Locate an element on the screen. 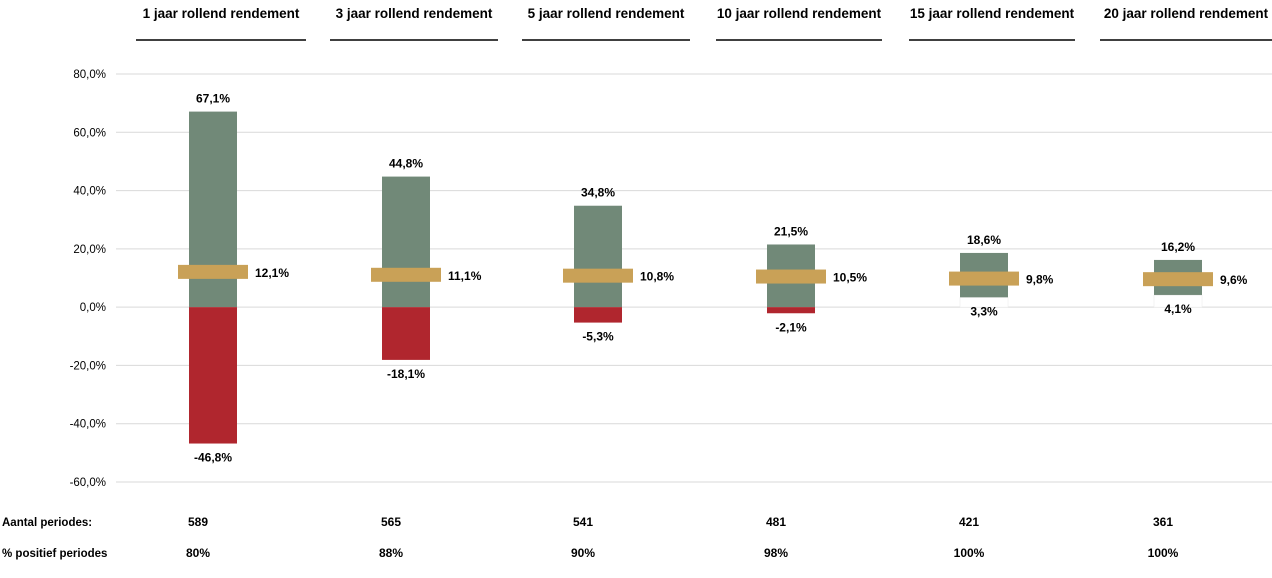 This screenshot has height=578, width=1272. table-row-label: Aantal periodes: is located at coordinates (47, 523).